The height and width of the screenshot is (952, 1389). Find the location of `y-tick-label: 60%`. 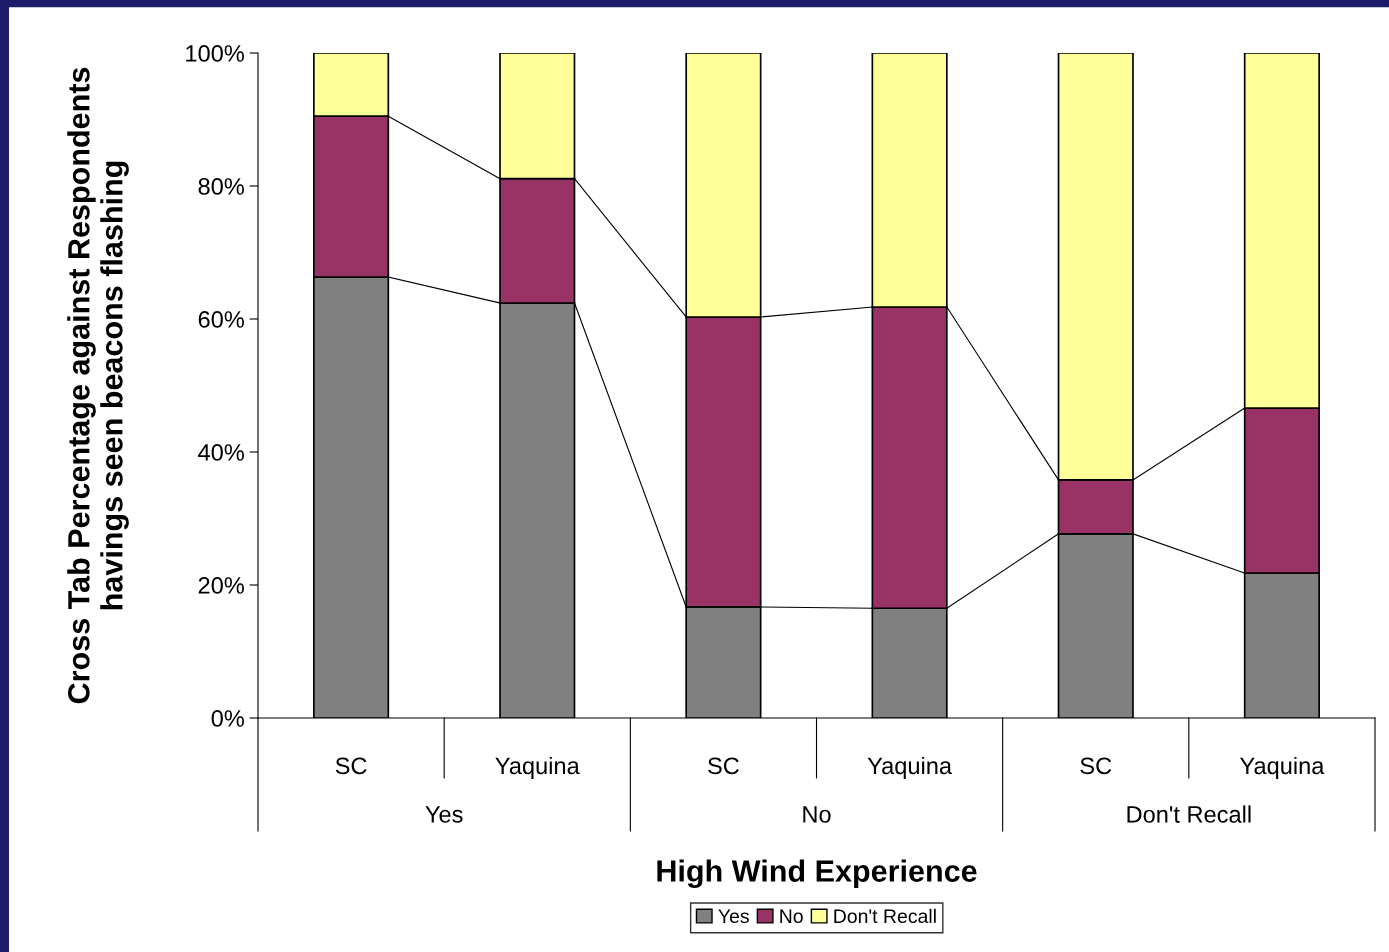

y-tick-label: 60% is located at coordinates (221, 319).